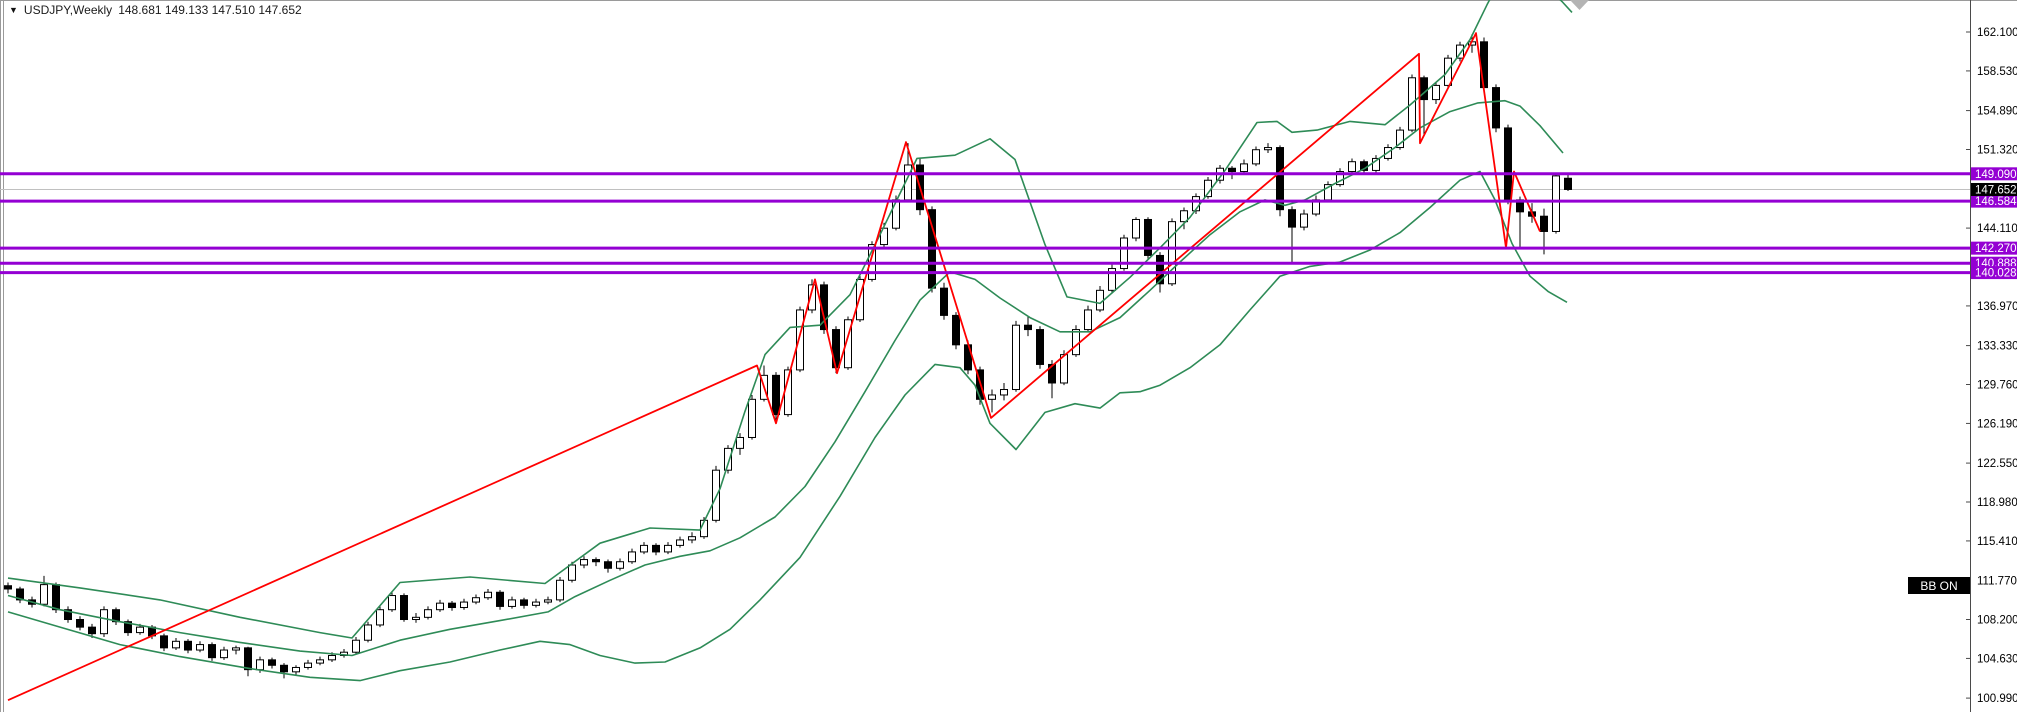 This screenshot has width=2017, height=712. Describe the element at coordinates (1997, 659) in the screenshot. I see `svg-text: 104.630` at that location.